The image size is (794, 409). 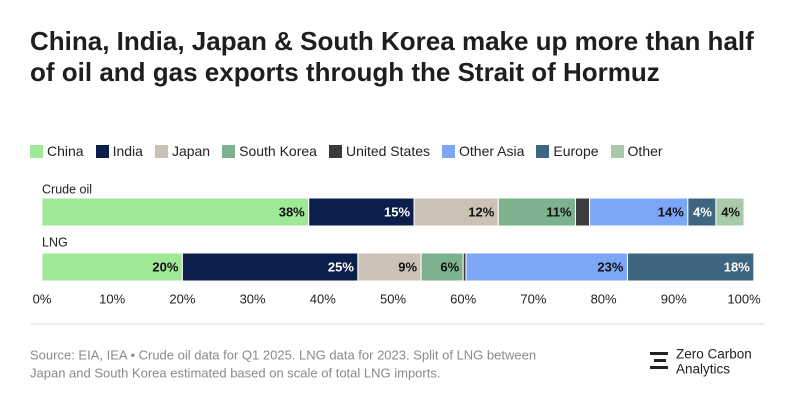 I want to click on legend-label: United States, so click(x=388, y=151).